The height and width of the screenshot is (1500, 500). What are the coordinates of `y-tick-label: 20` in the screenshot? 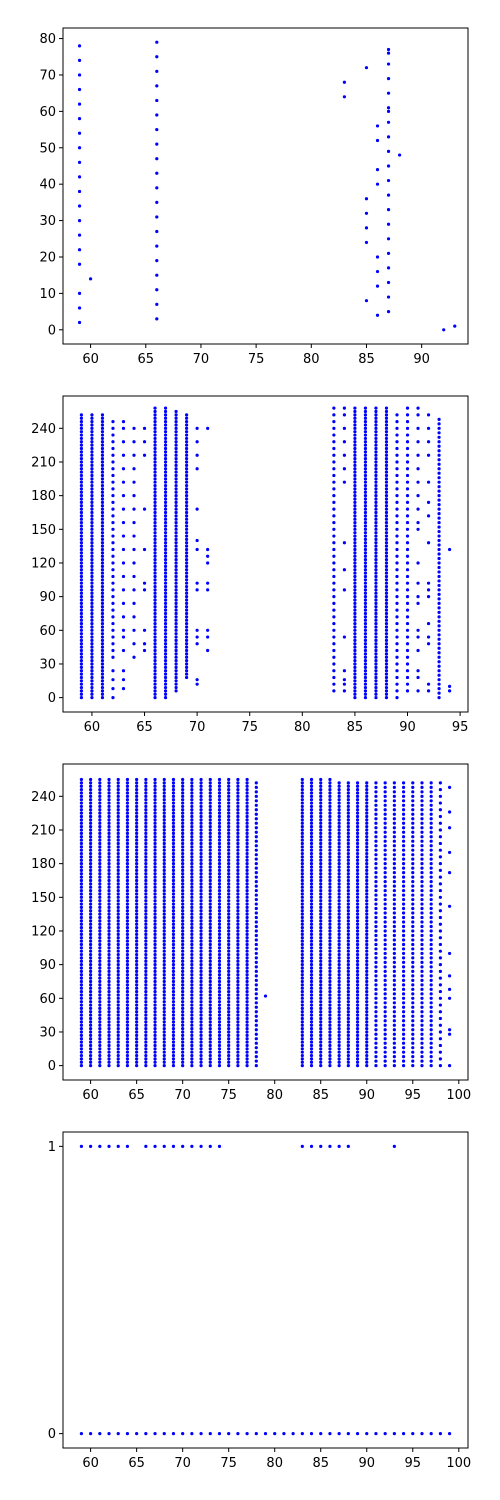 It's located at (47, 257).